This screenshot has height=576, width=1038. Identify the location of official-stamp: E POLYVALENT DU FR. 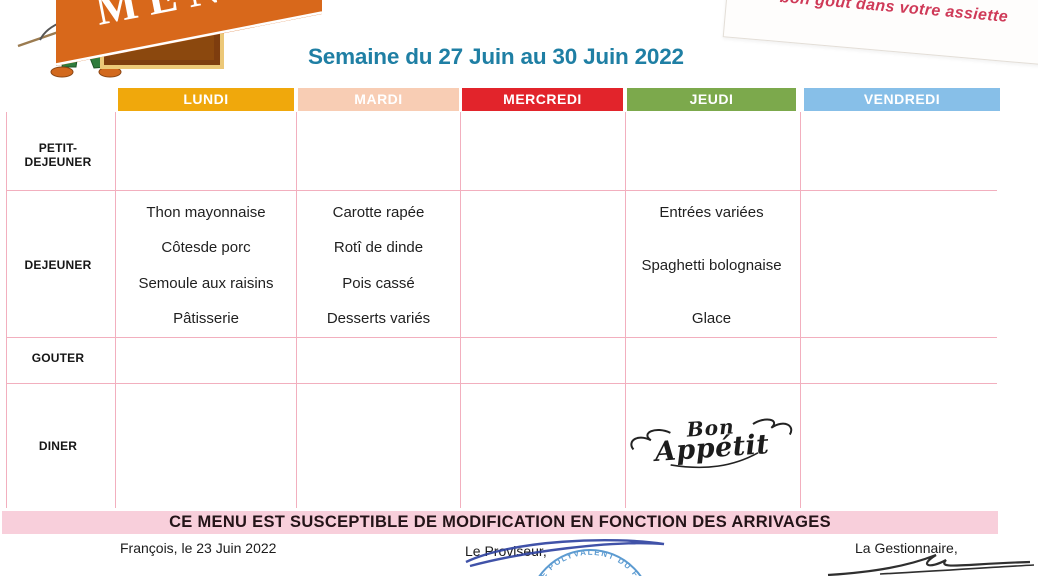
(591, 562).